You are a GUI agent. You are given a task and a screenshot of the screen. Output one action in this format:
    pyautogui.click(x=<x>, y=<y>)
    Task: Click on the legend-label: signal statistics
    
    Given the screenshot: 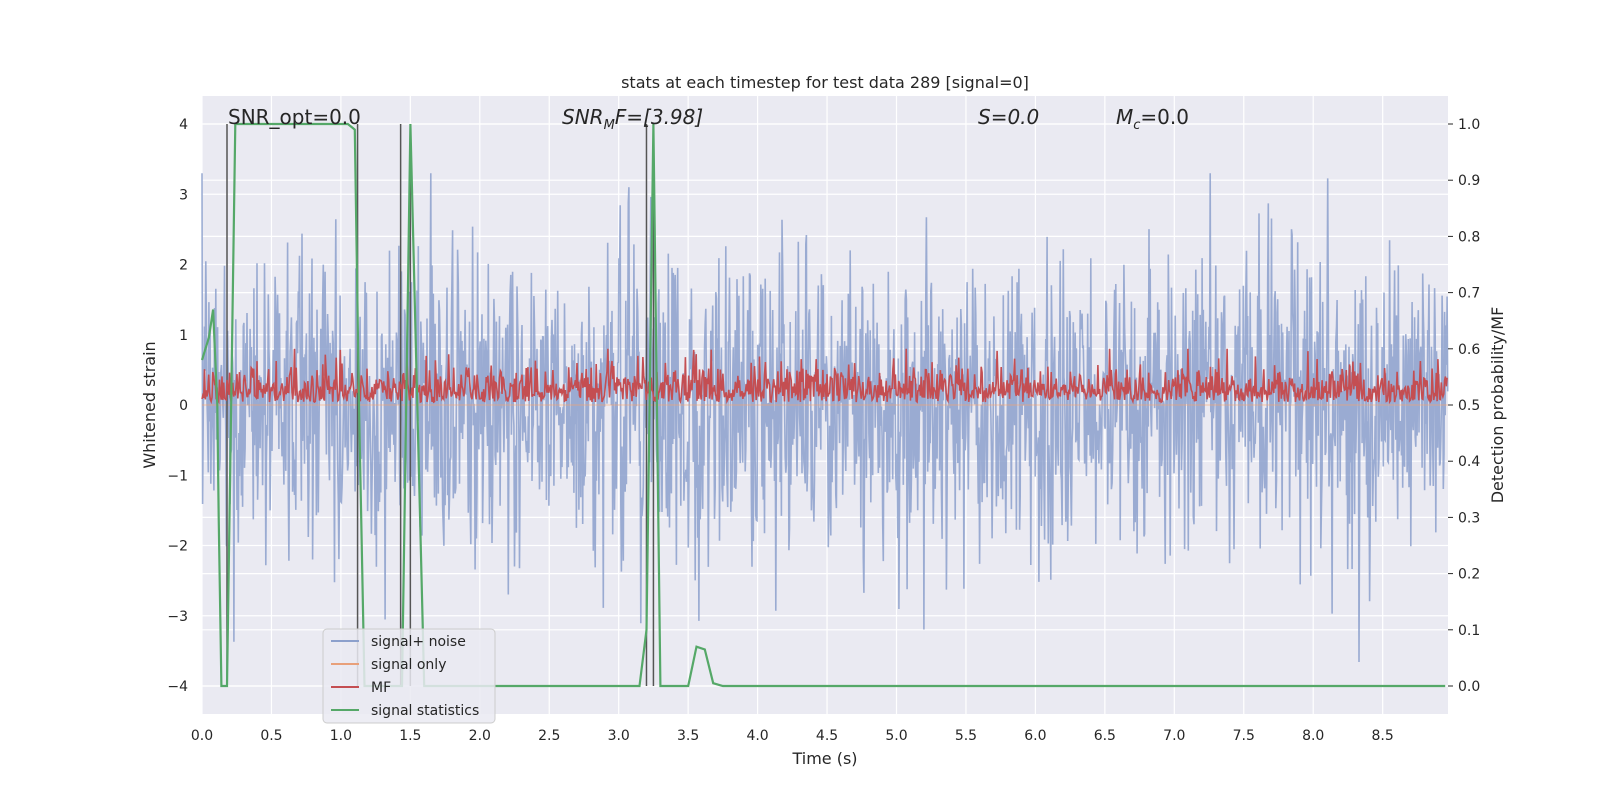 What is the action you would take?
    pyautogui.click(x=425, y=711)
    